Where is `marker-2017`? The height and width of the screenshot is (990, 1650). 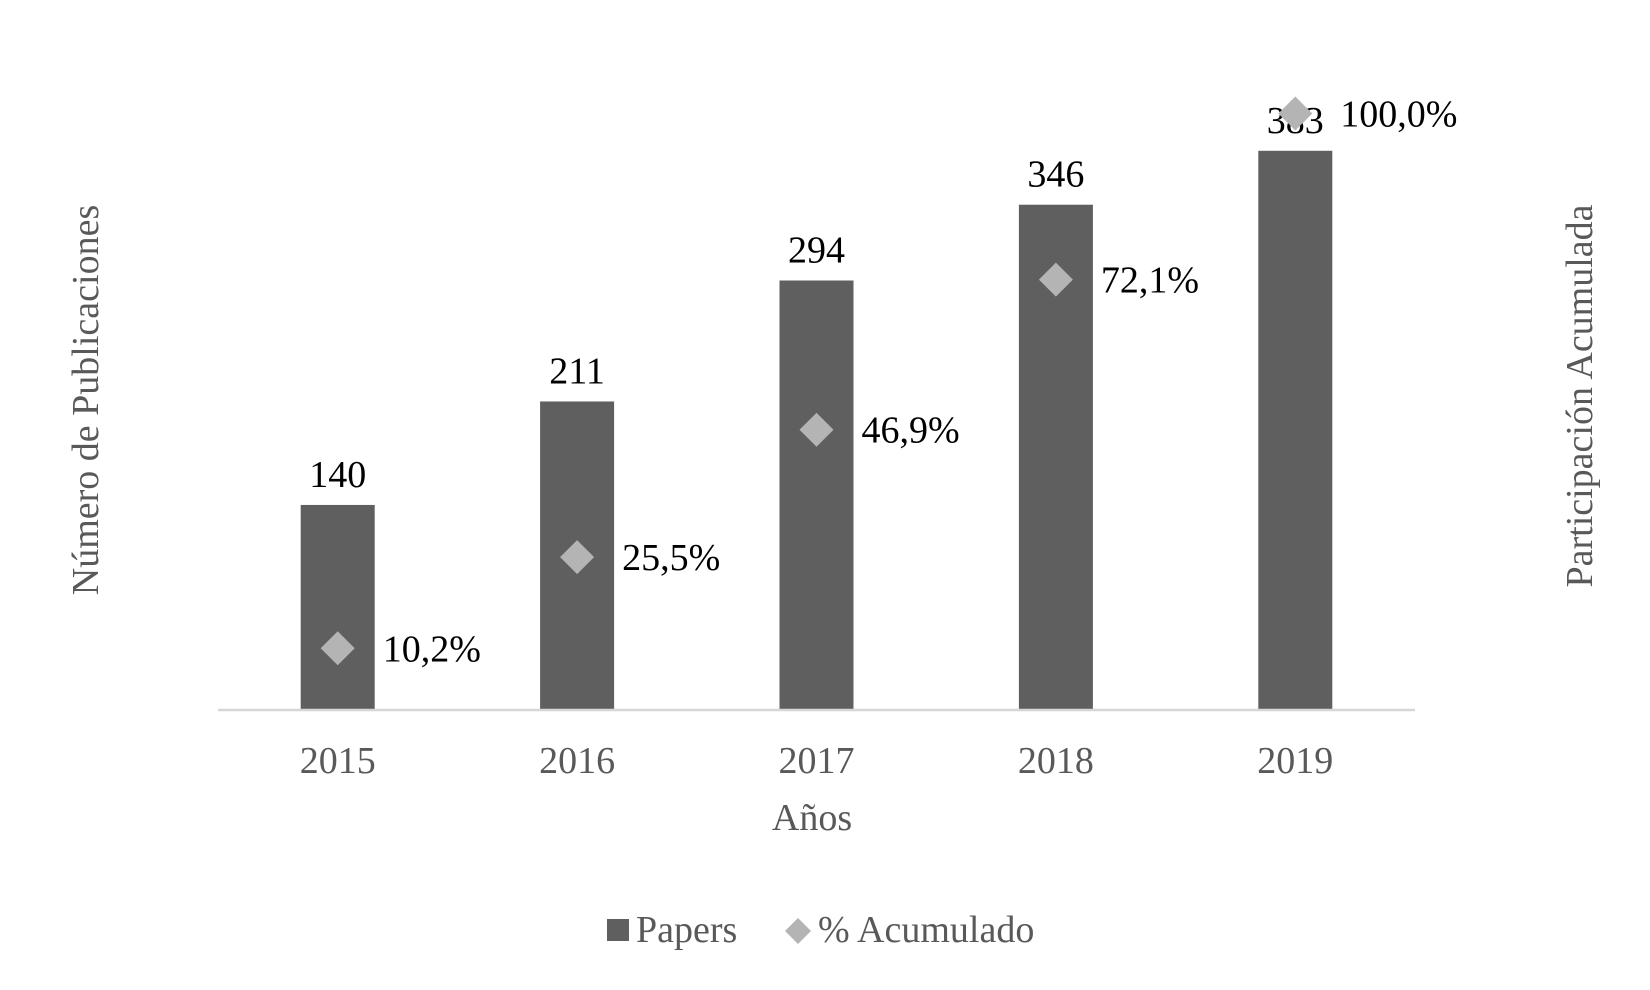 marker-2017 is located at coordinates (816, 429).